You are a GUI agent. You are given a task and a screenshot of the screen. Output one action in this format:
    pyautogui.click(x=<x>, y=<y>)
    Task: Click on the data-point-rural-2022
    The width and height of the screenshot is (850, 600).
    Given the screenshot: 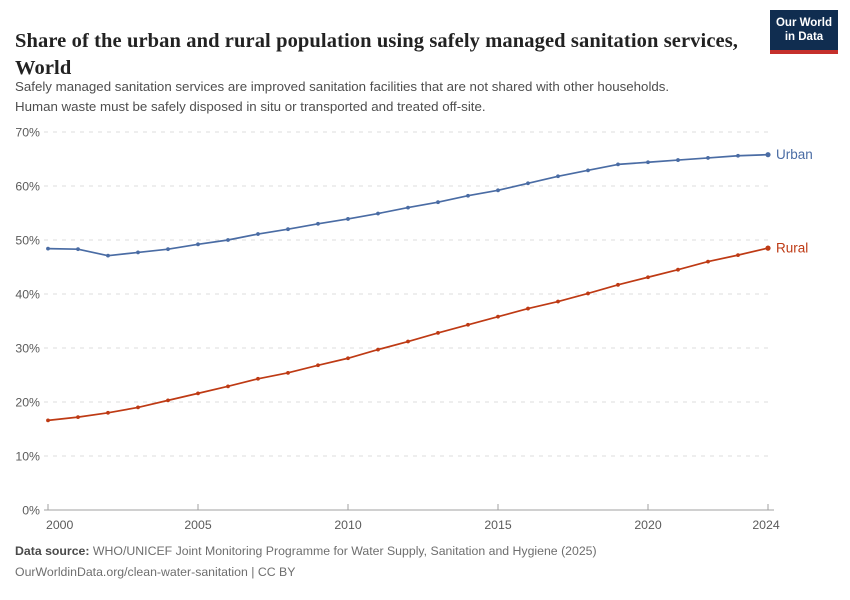 What is the action you would take?
    pyautogui.click(x=708, y=261)
    